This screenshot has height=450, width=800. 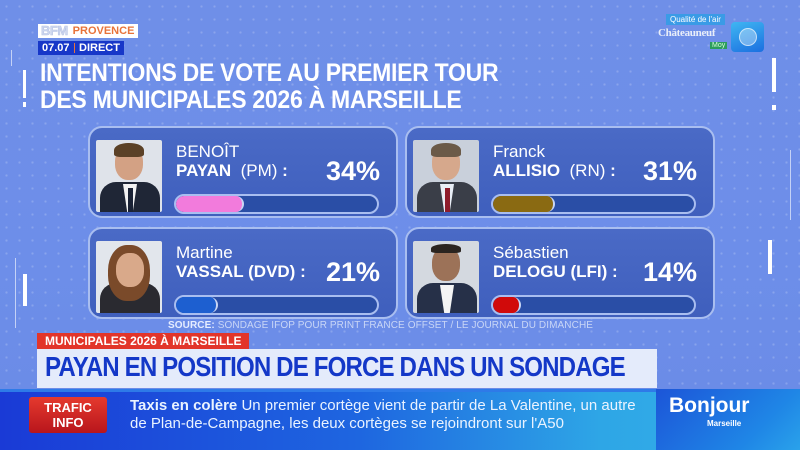 What do you see at coordinates (527, 170) in the screenshot?
I see `last-name: ALLISIO` at bounding box center [527, 170].